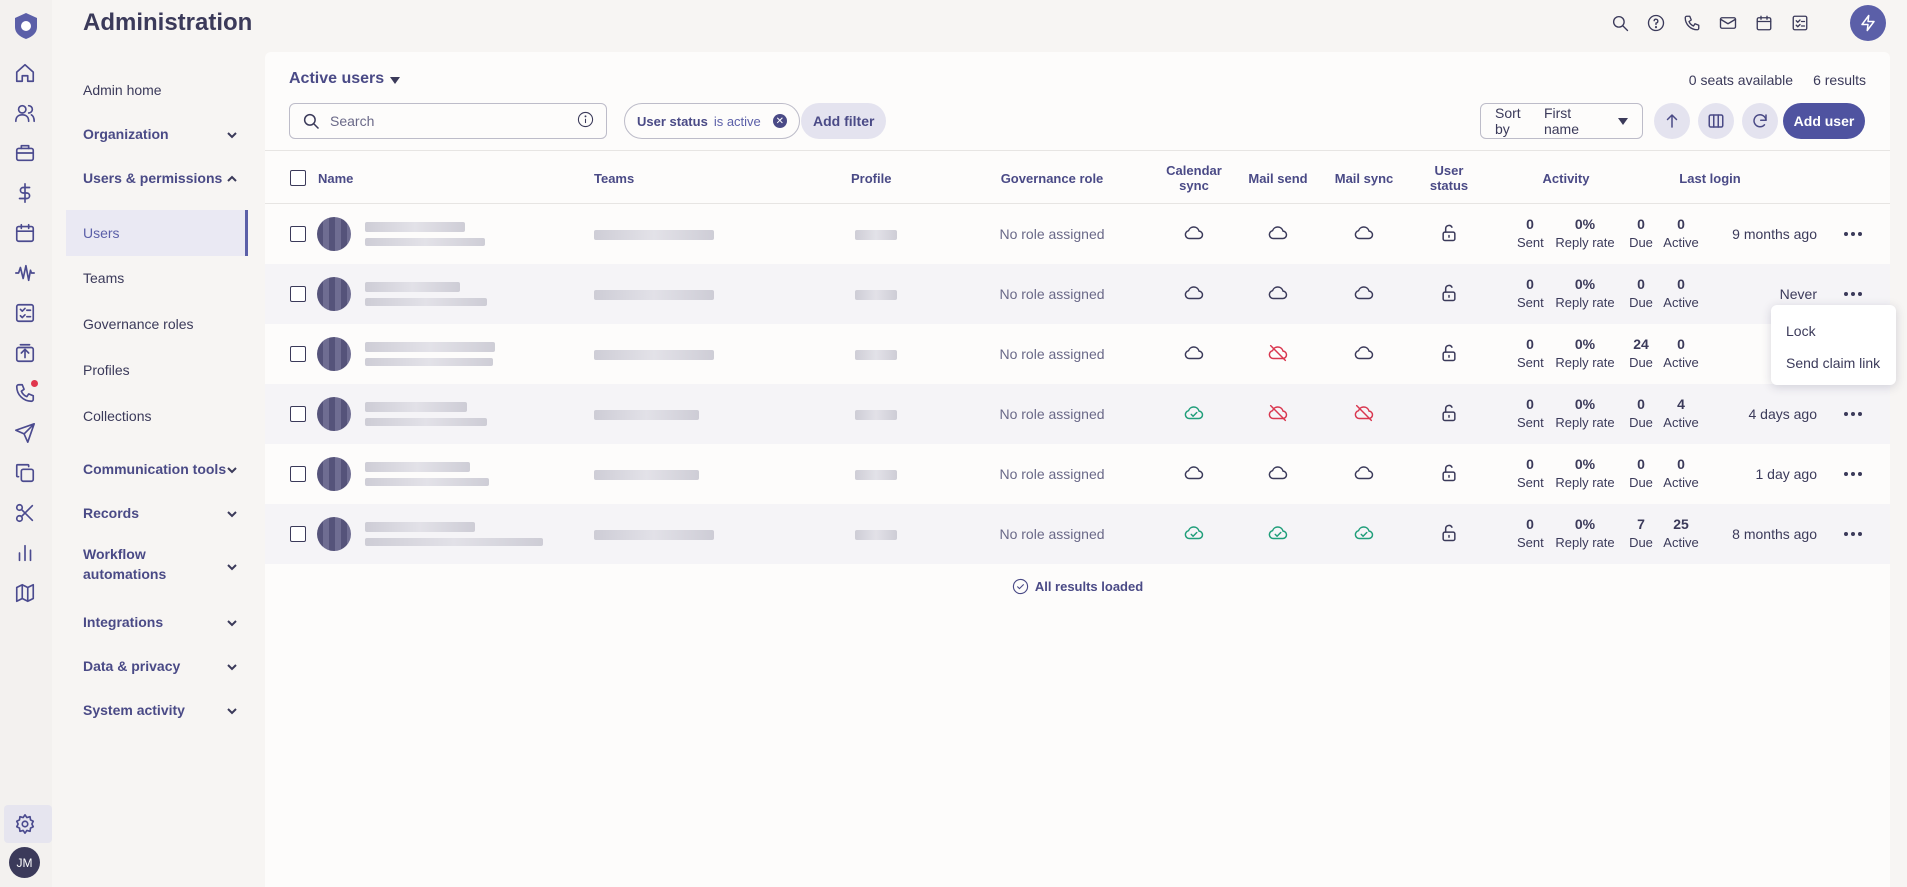 This screenshot has width=1907, height=887. Describe the element at coordinates (157, 622) in the screenshot. I see `nav-integrations: Integrations` at that location.